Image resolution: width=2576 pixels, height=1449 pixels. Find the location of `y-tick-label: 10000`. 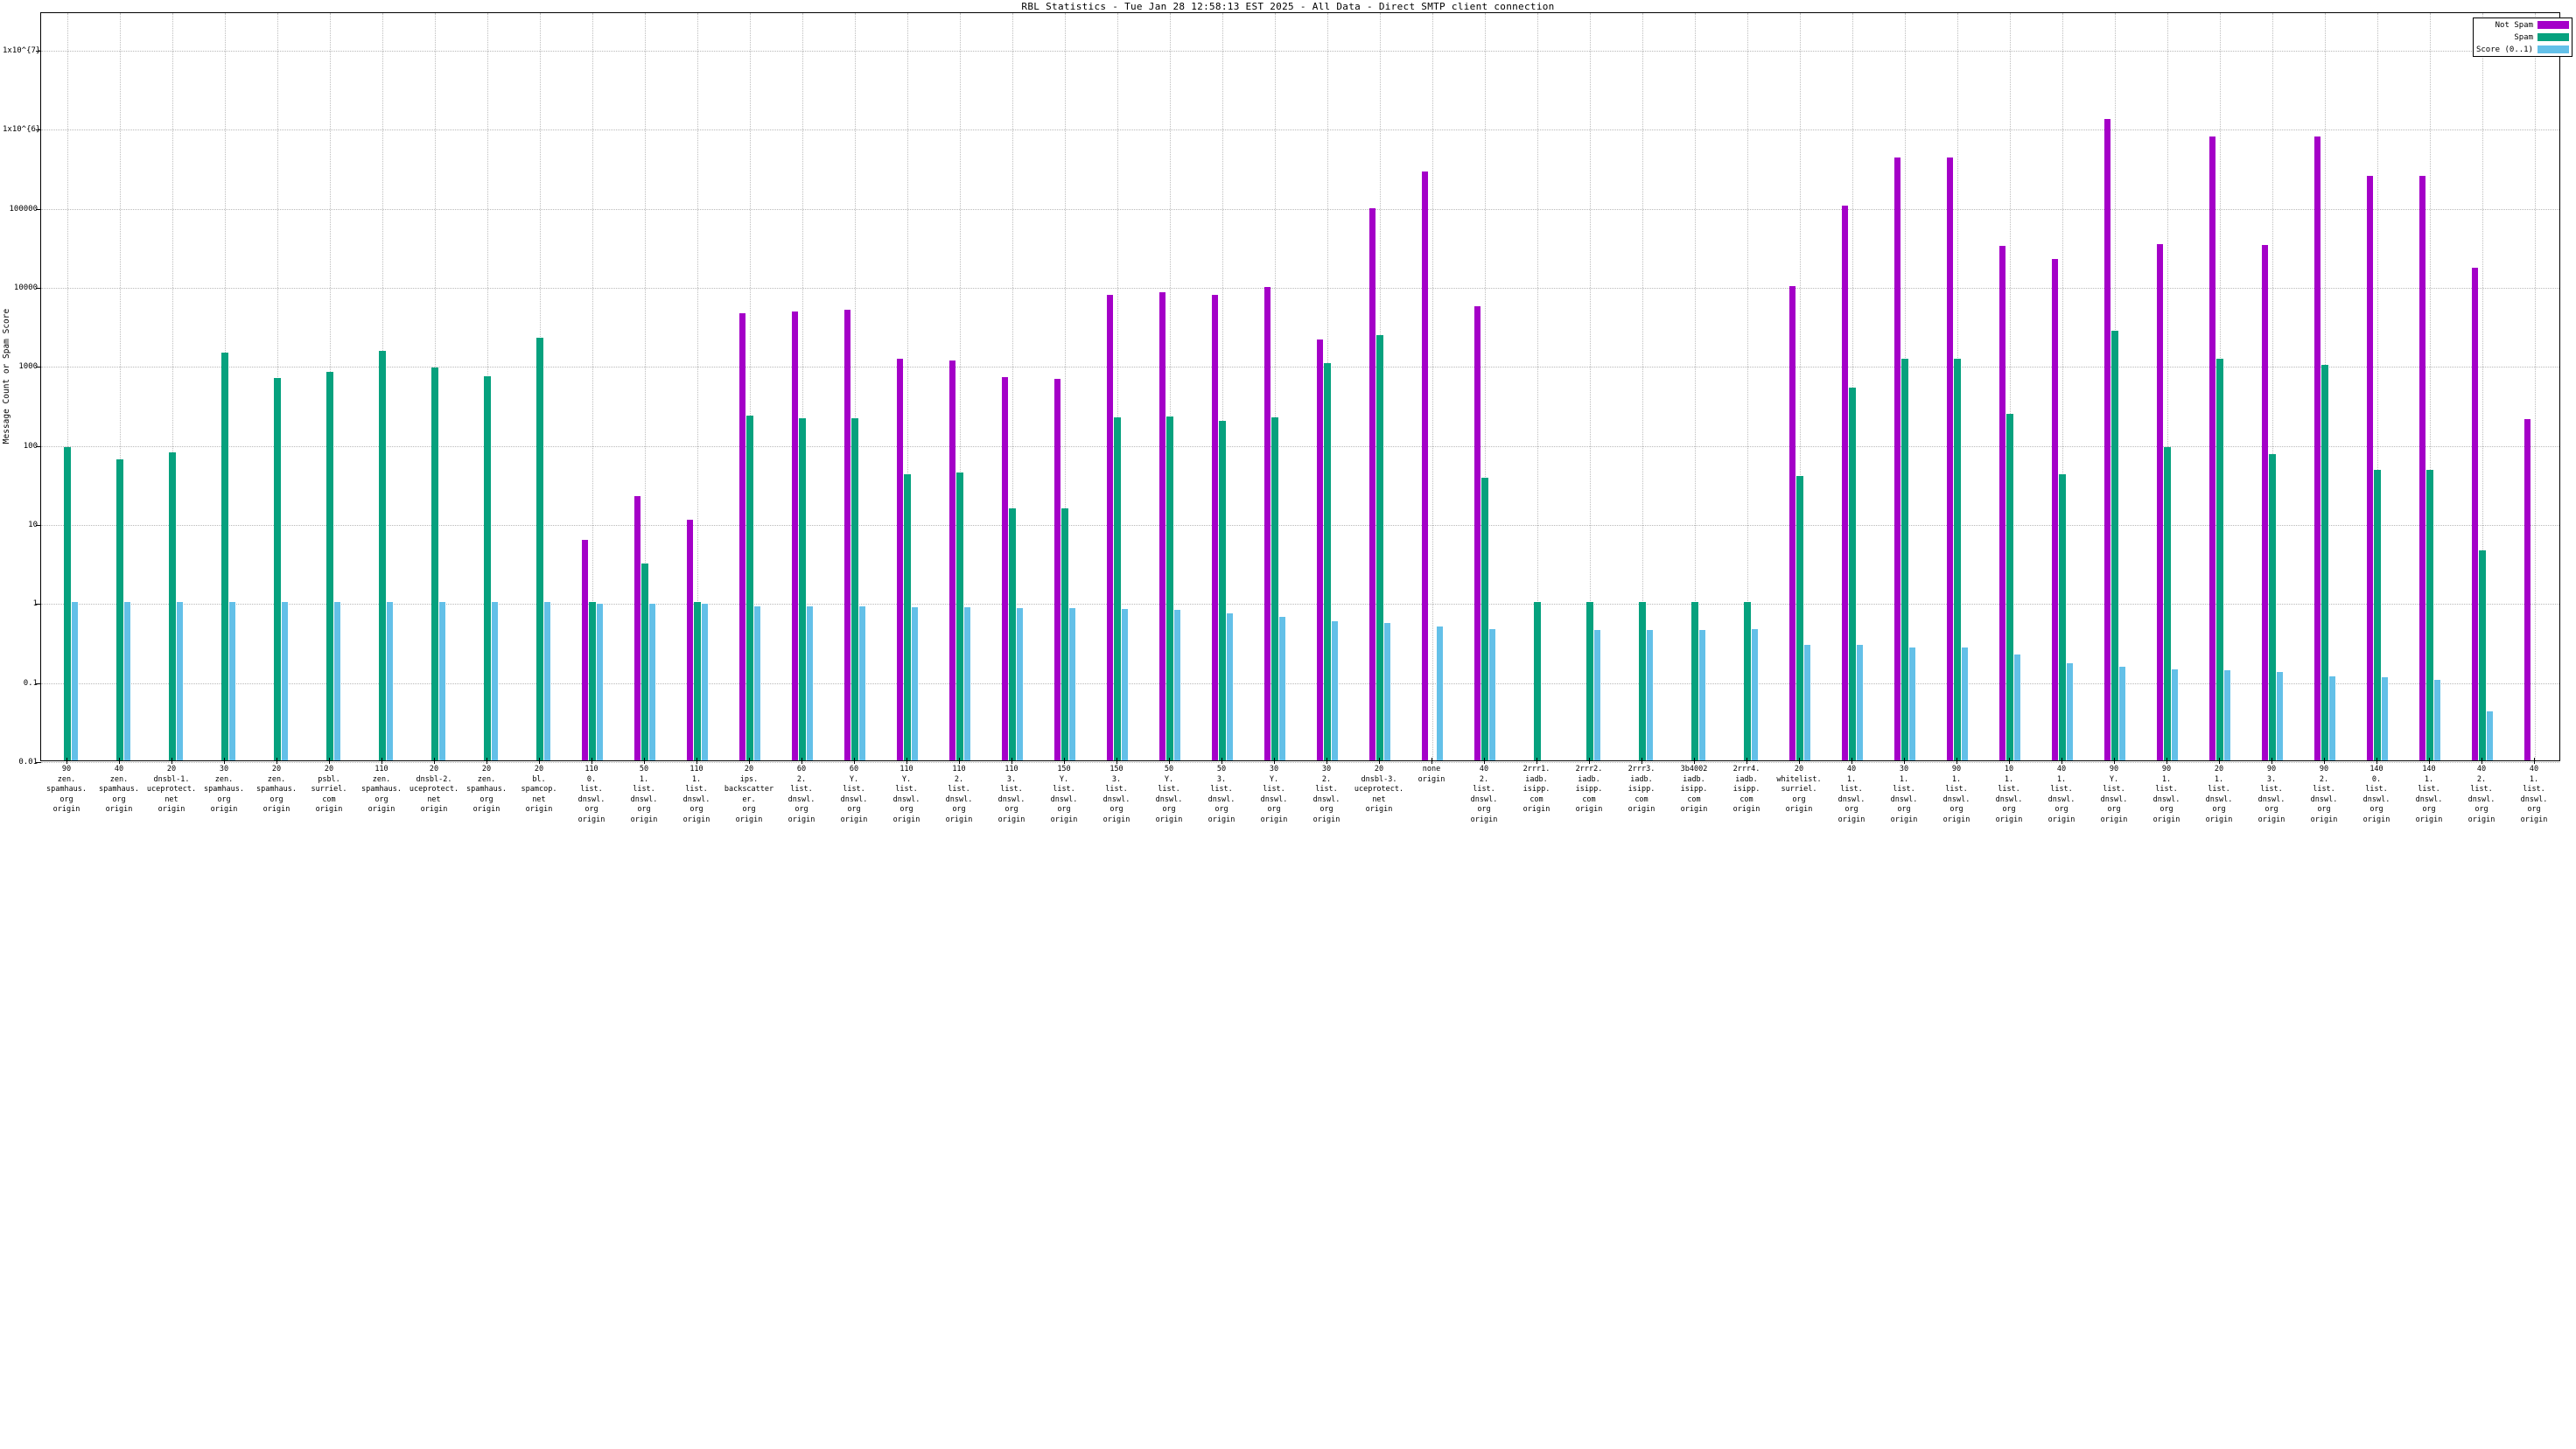

y-tick-label: 10000 is located at coordinates (25, 288).